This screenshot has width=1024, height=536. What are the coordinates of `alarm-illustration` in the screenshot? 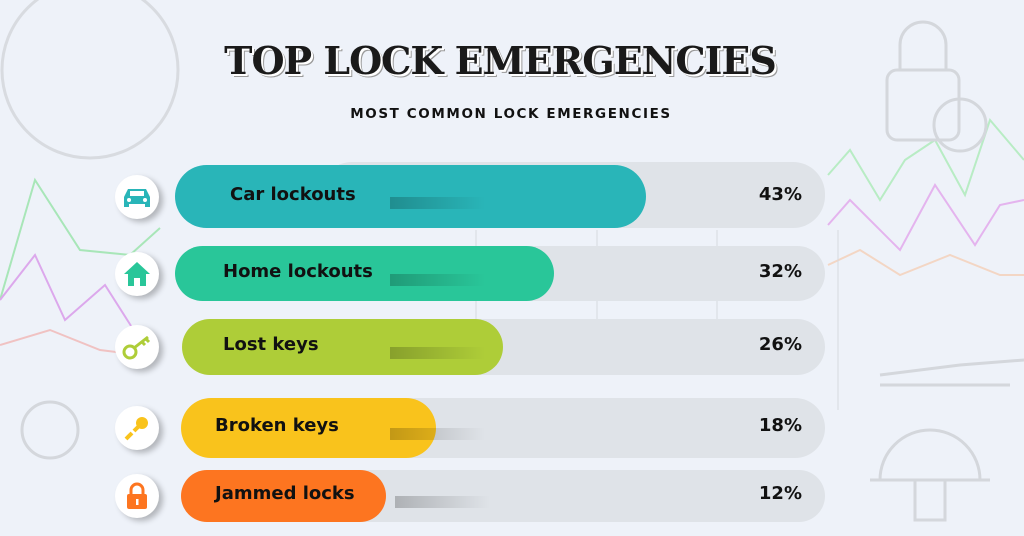 It's located at (50, 430).